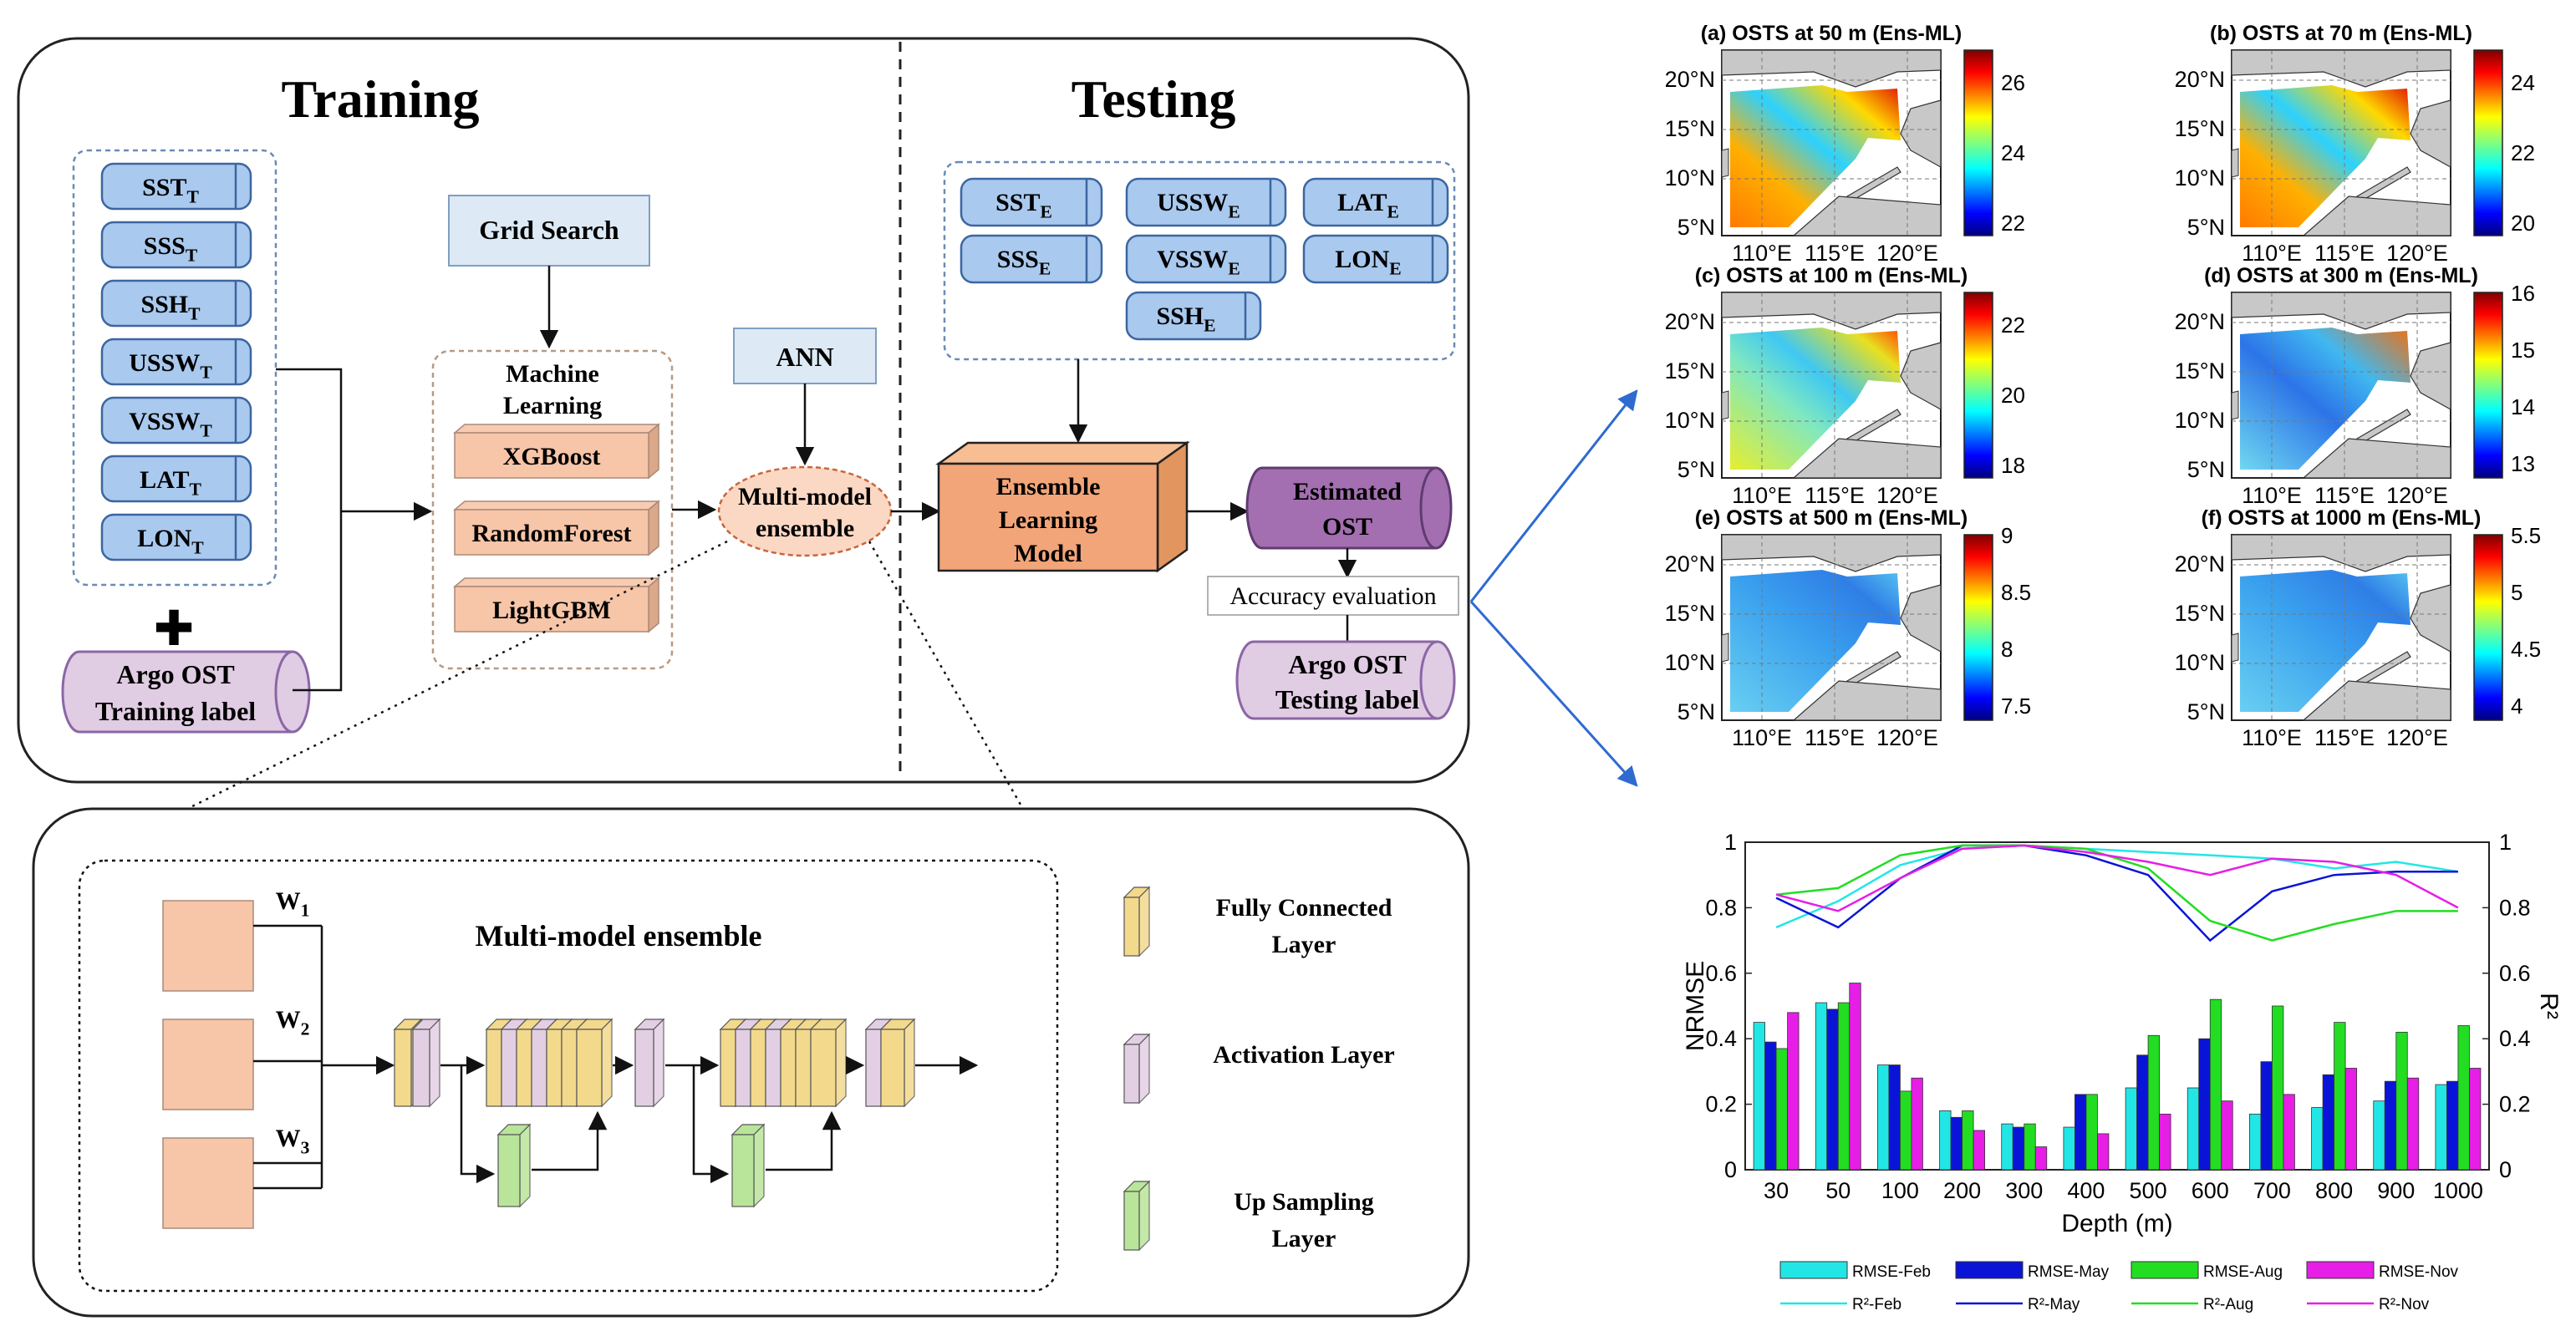 Image resolution: width=2576 pixels, height=1331 pixels. I want to click on svg-text: Layer, so click(1304, 944).